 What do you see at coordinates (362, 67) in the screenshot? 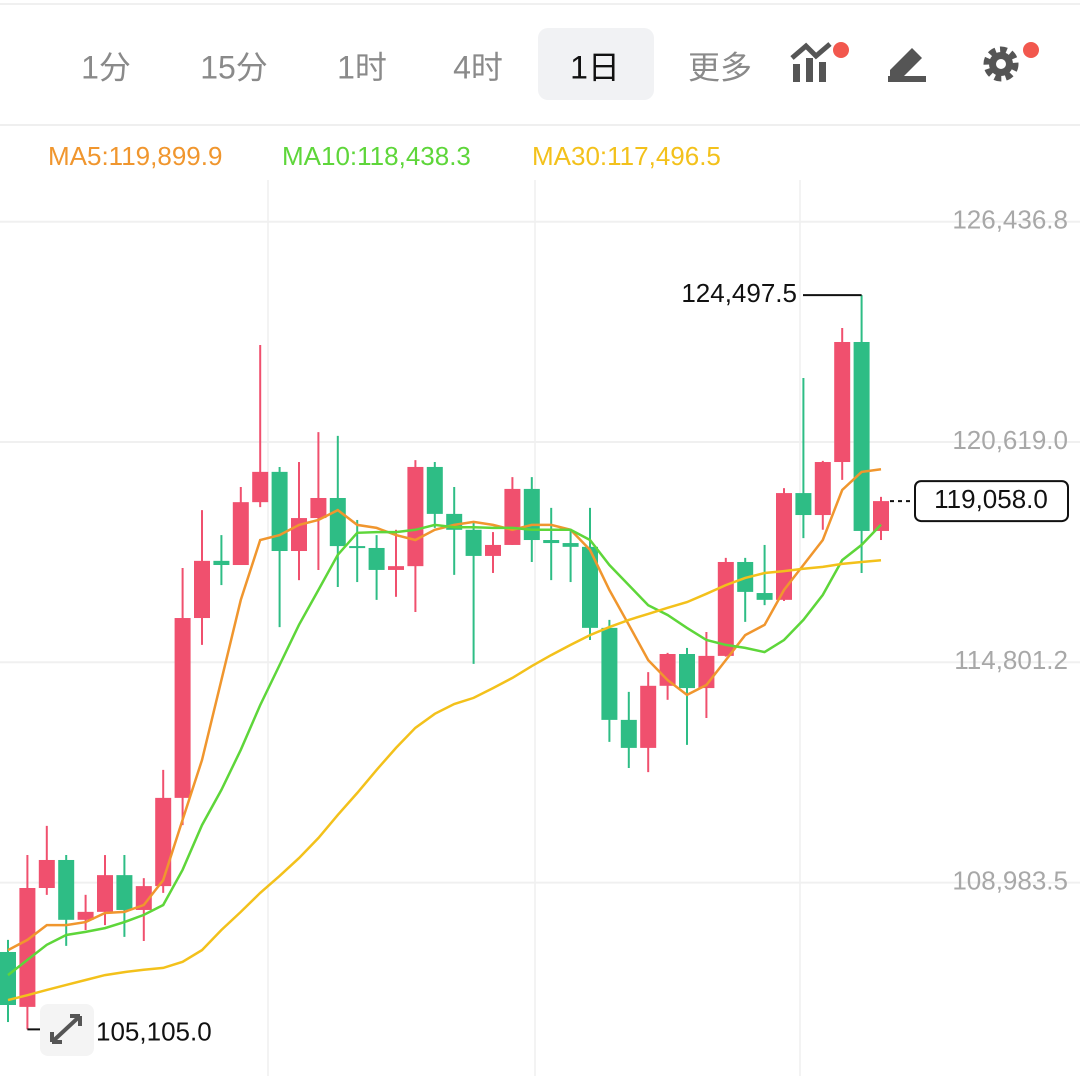
I see `tab: 1时` at bounding box center [362, 67].